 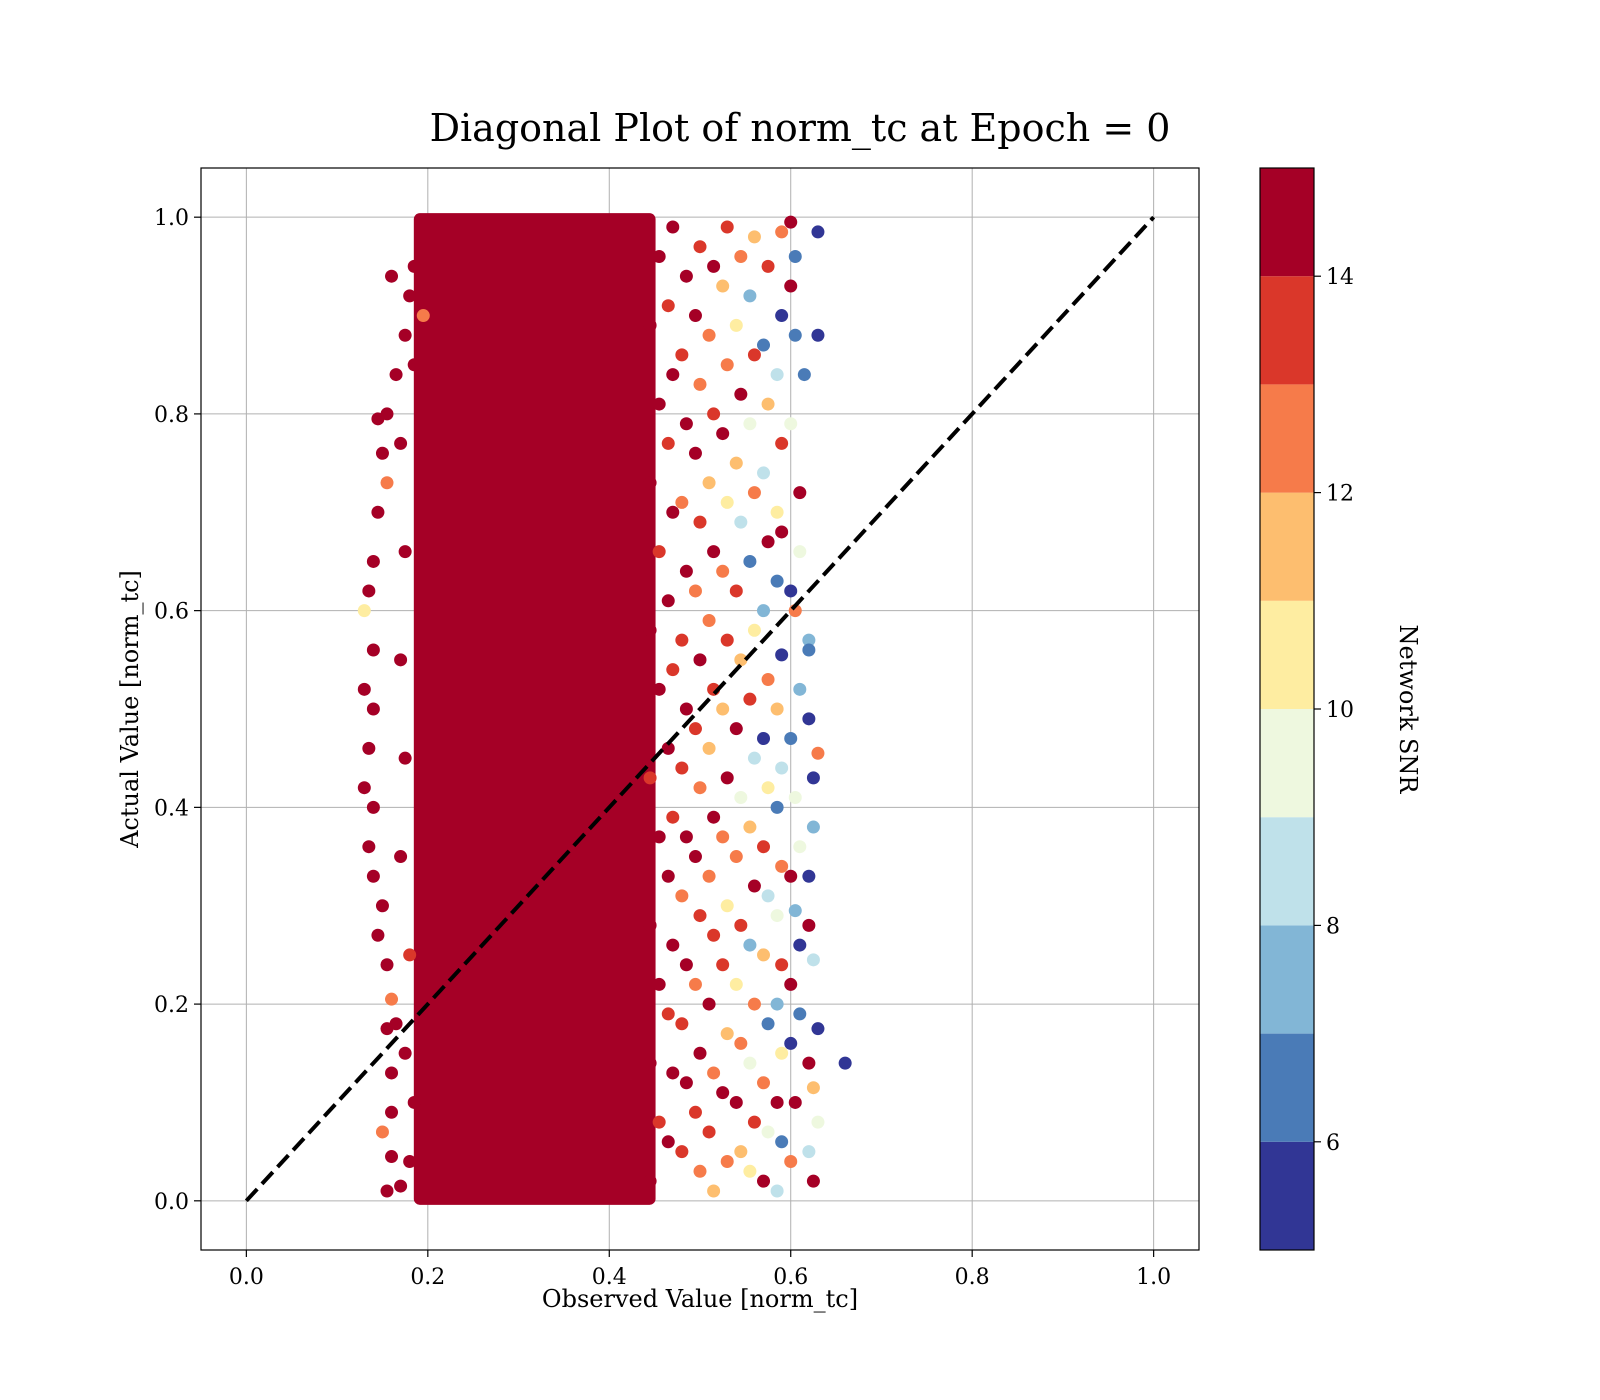 I want to click on colorbar-label: Network SNR, so click(x=1408, y=710).